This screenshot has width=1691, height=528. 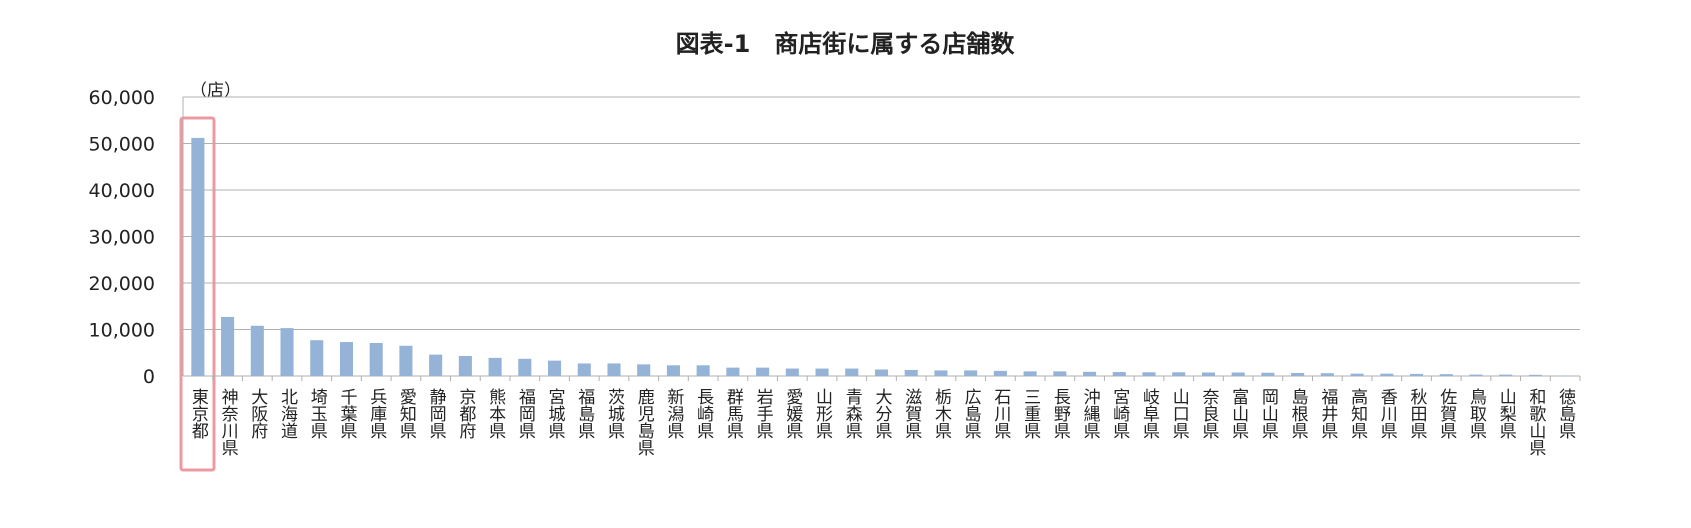 I want to click on x-tick-label: 島根県, so click(x=1298, y=413).